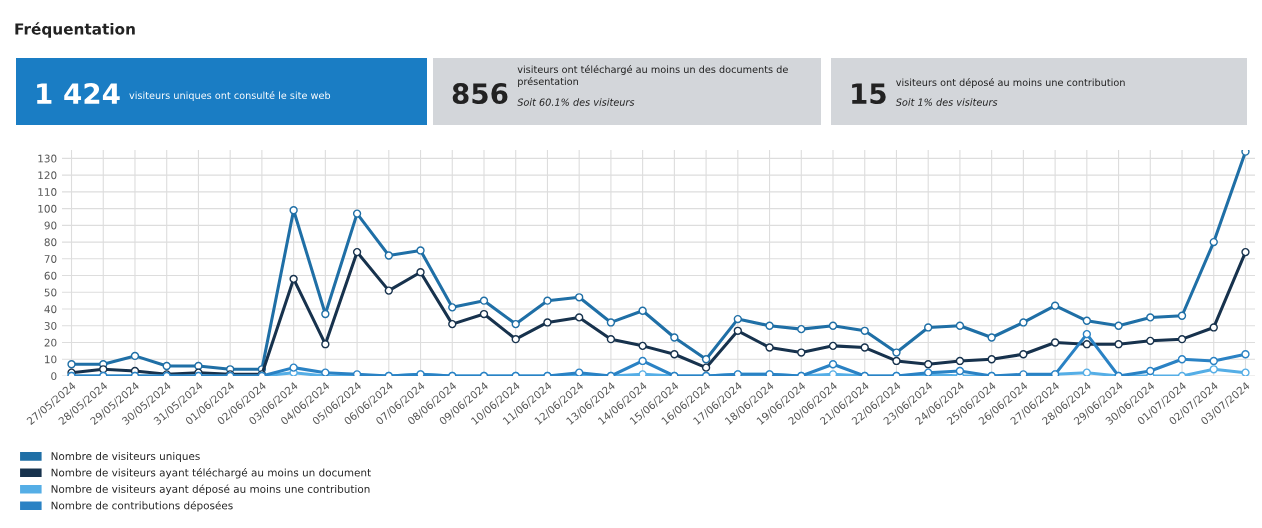 The height and width of the screenshot is (528, 1262). What do you see at coordinates (78, 93) in the screenshot?
I see `text: 1 424` at bounding box center [78, 93].